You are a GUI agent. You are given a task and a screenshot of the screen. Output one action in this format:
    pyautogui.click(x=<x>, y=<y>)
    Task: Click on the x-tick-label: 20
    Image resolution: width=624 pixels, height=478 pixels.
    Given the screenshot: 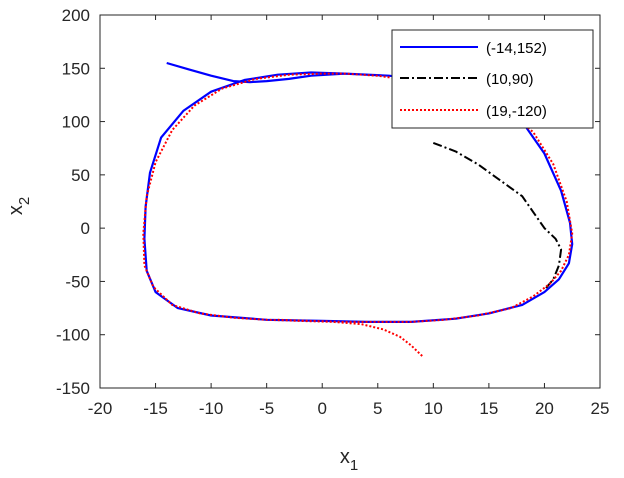 What is the action you would take?
    pyautogui.click(x=544, y=408)
    